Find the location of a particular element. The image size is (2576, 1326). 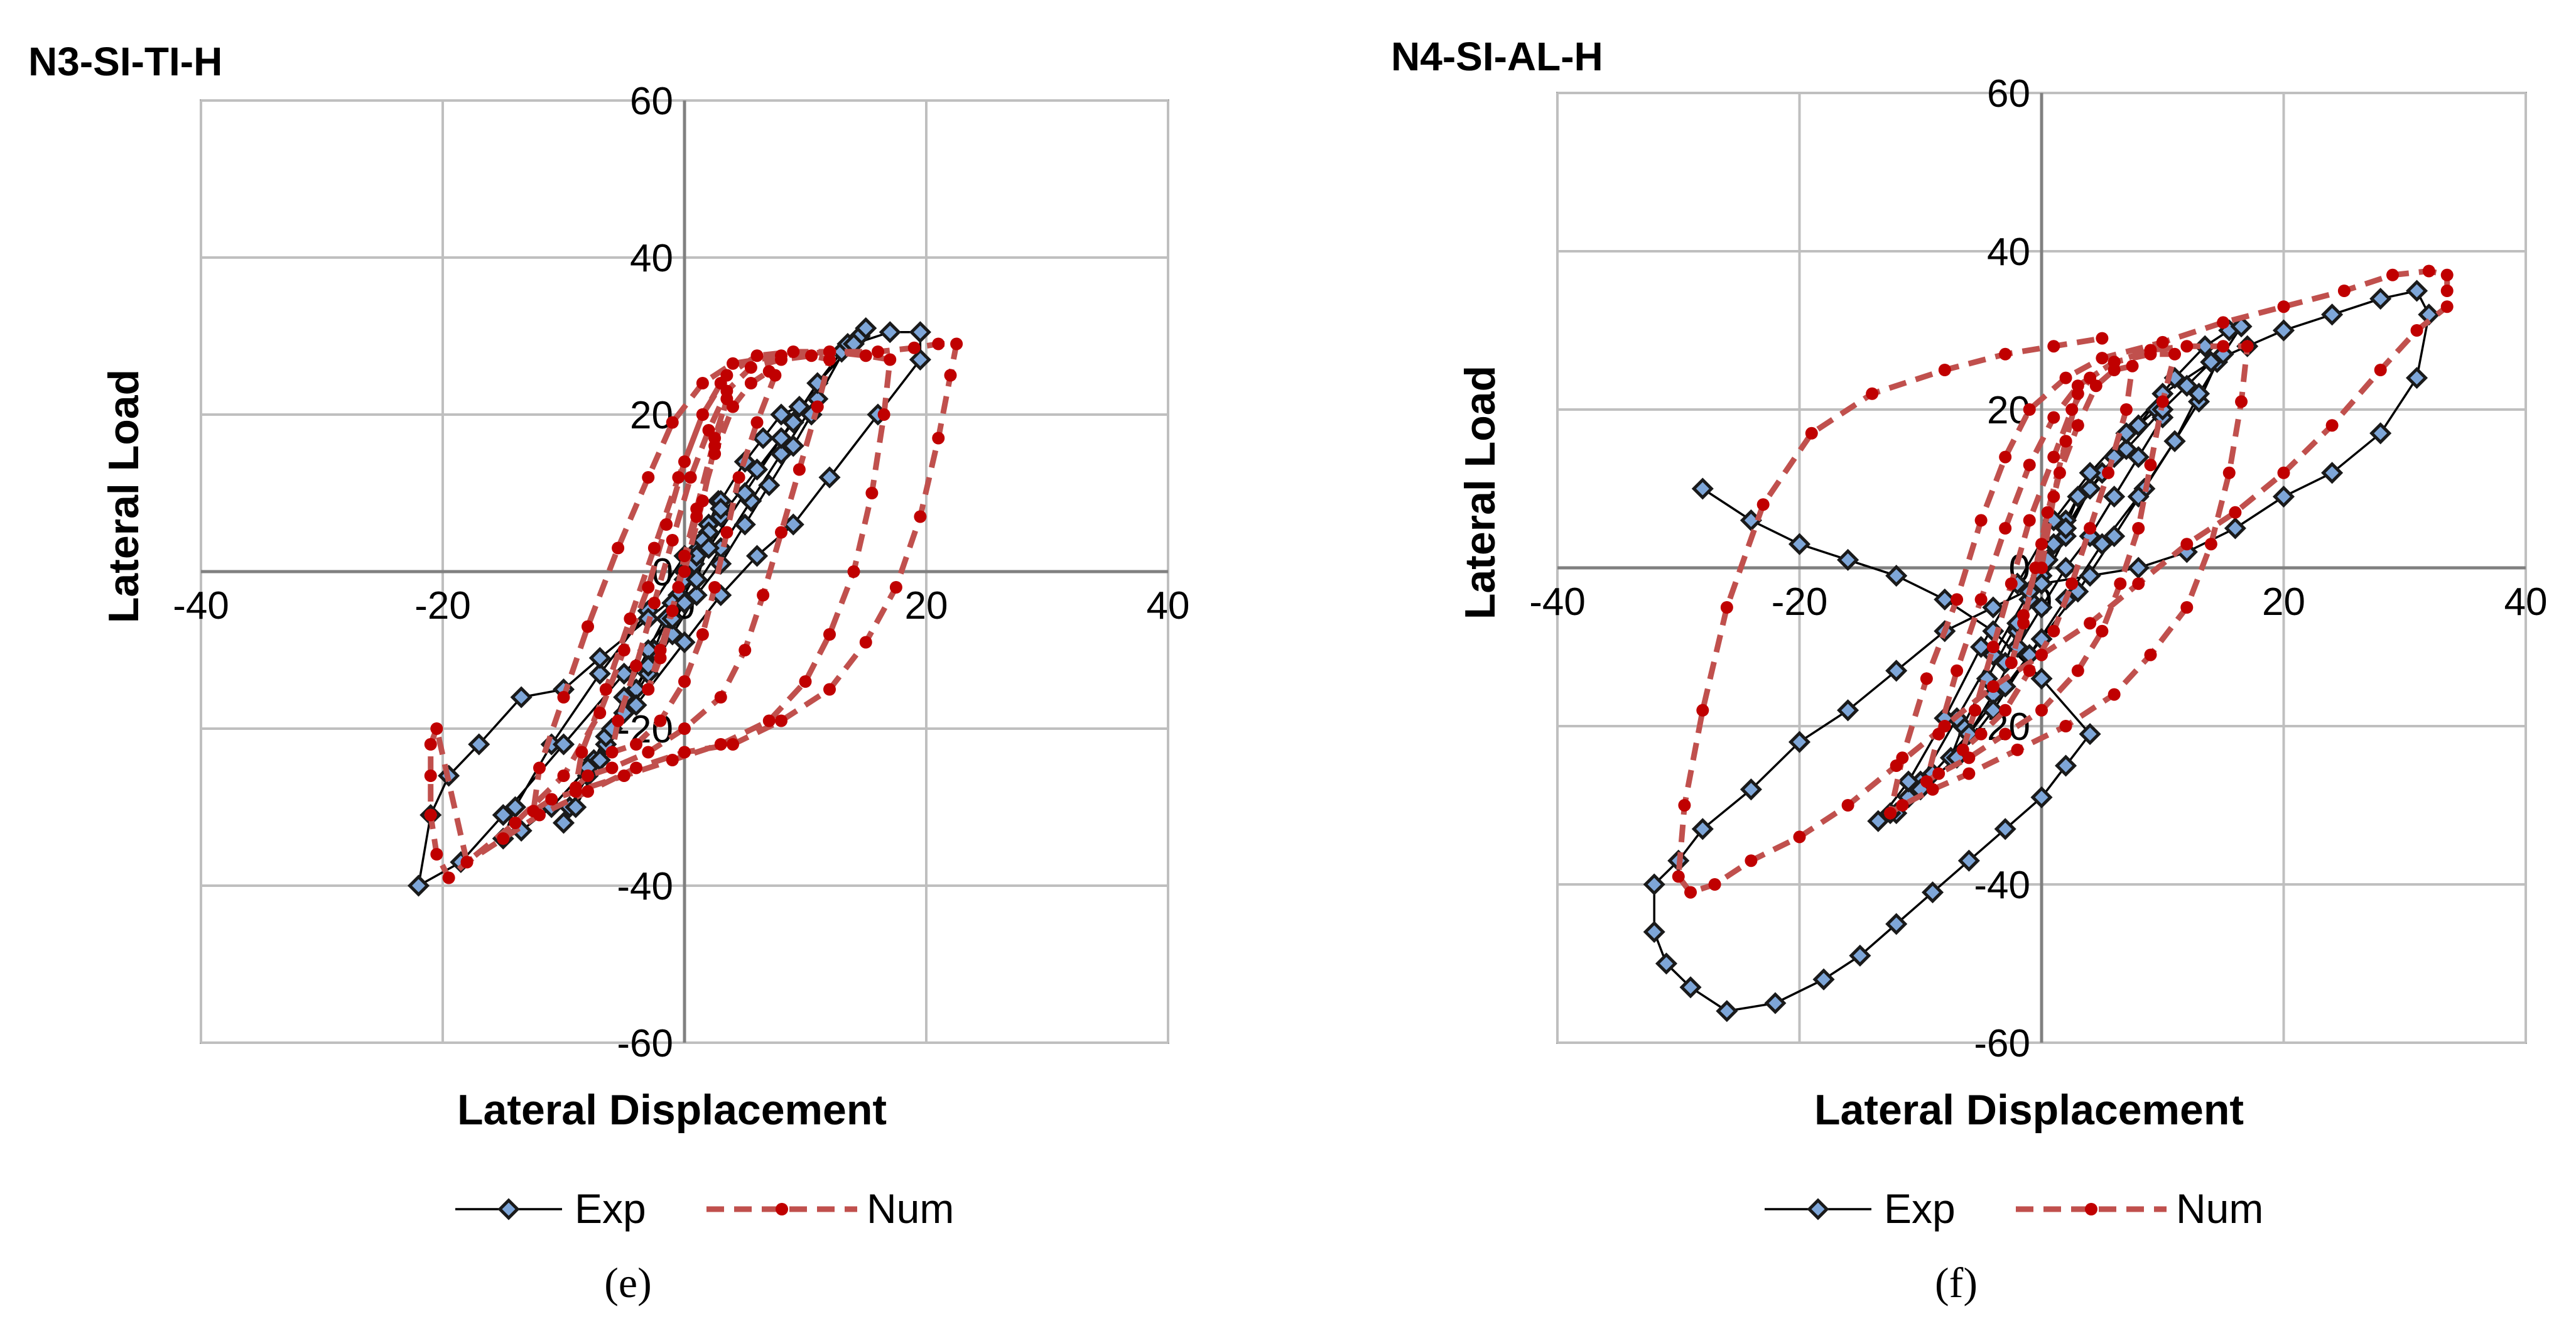

chart-title: N4-SI-AL-H is located at coordinates (1497, 56).